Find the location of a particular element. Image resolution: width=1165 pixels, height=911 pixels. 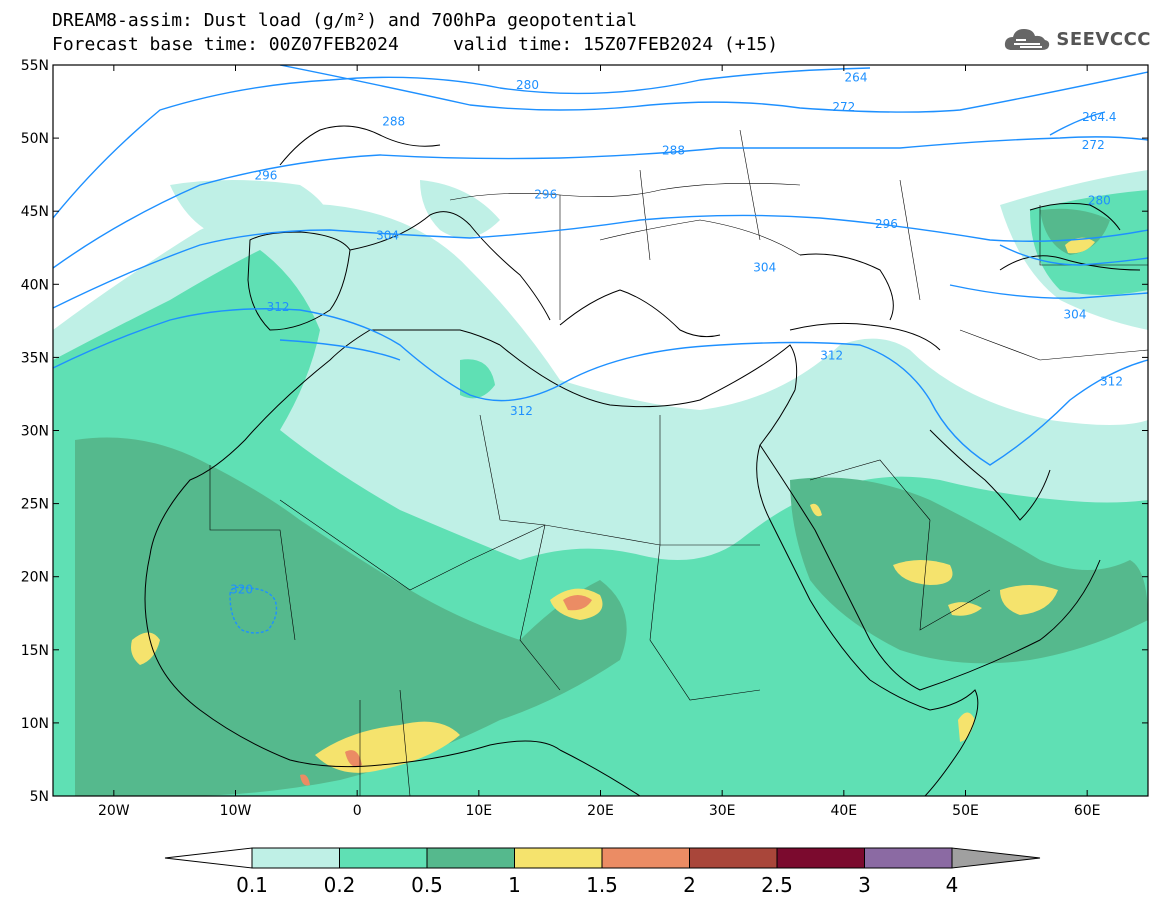

seevccc-logo: SEEVCCC is located at coordinates (1076, 39).